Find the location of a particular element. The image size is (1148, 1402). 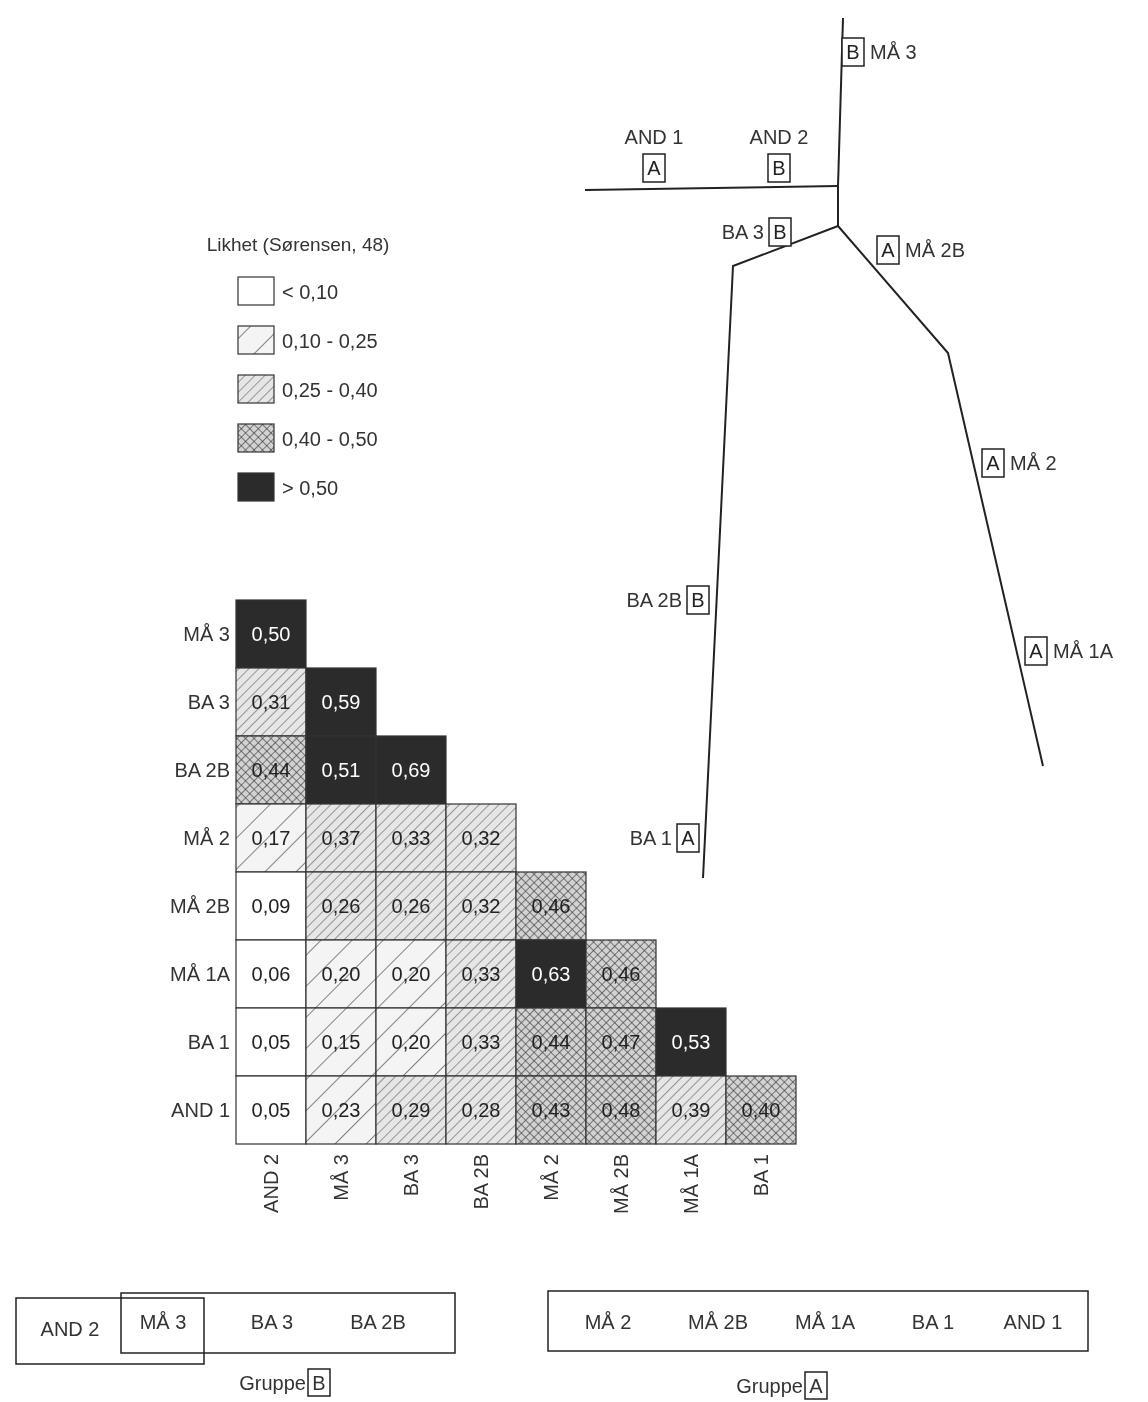

data-label: 0,15 is located at coordinates (341, 1042).